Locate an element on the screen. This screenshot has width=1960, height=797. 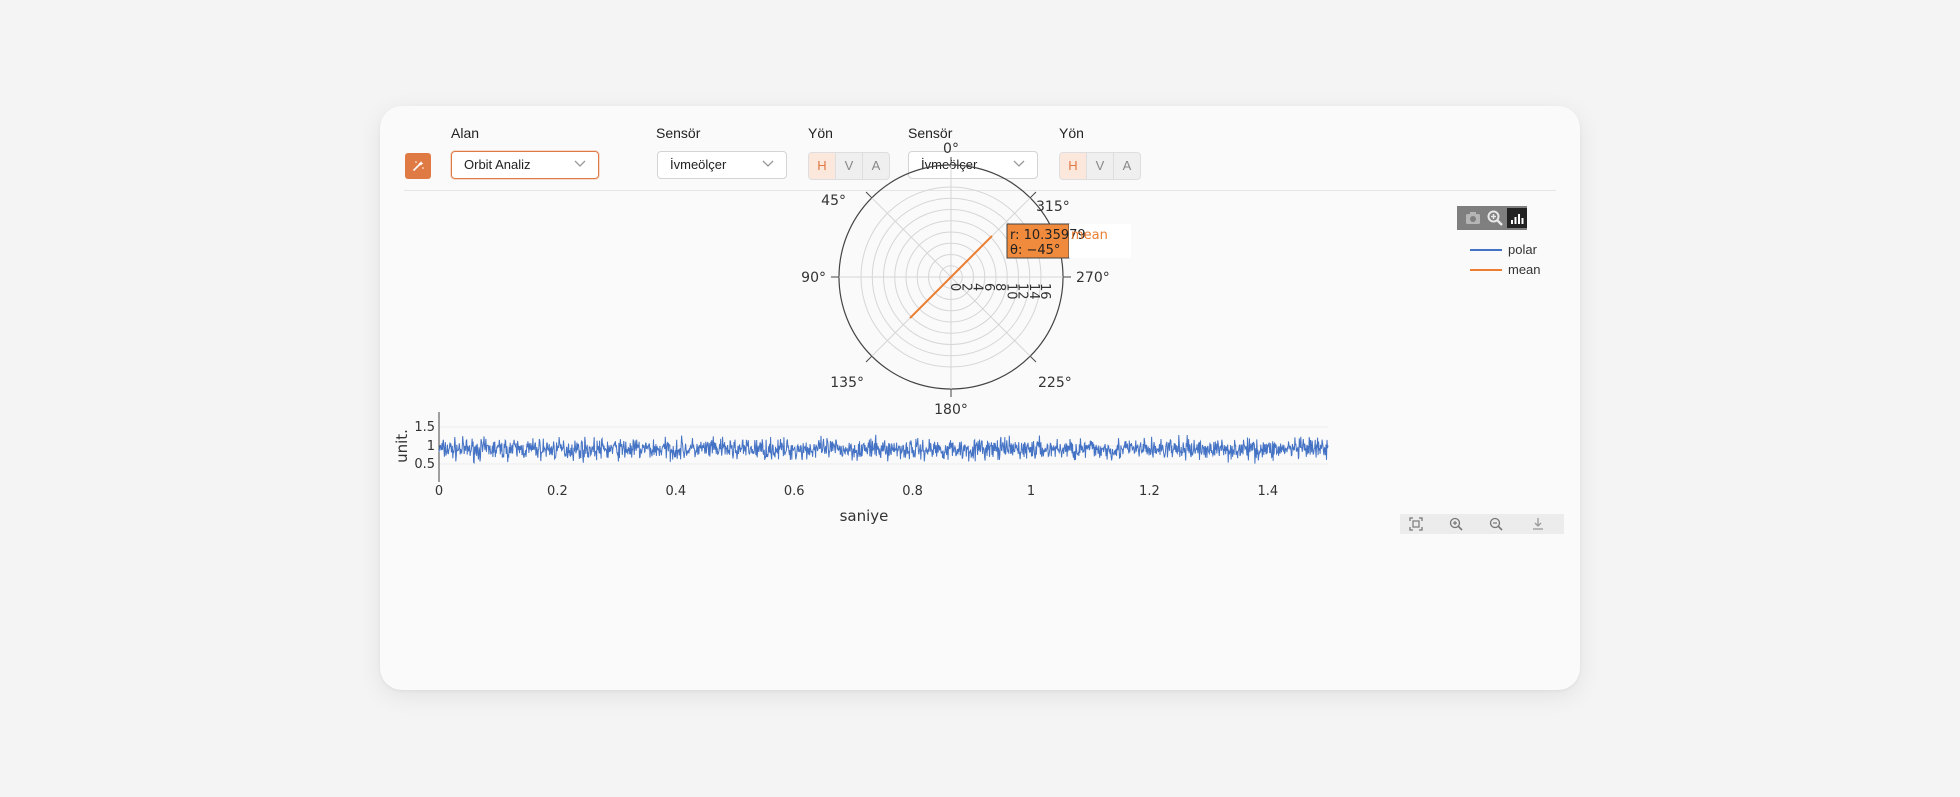
angle-label: 315° is located at coordinates (1053, 207).